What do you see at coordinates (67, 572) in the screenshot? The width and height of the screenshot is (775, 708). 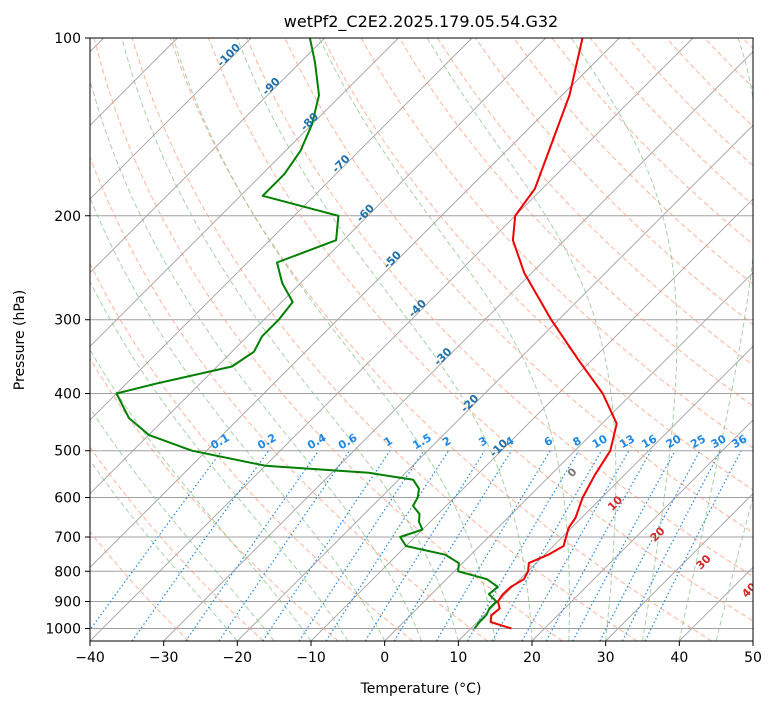 I see `y-tick-label: 800` at bounding box center [67, 572].